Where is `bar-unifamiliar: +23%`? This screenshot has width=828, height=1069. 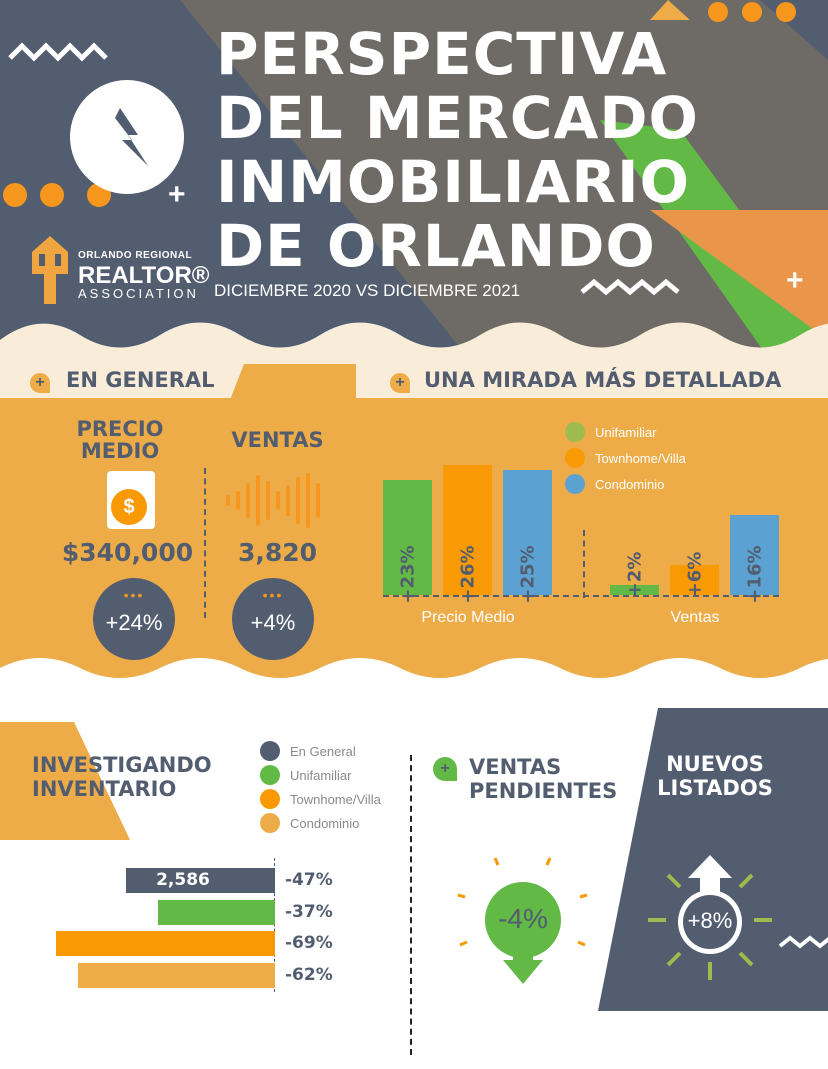 bar-unifamiliar: +23% is located at coordinates (407, 542).